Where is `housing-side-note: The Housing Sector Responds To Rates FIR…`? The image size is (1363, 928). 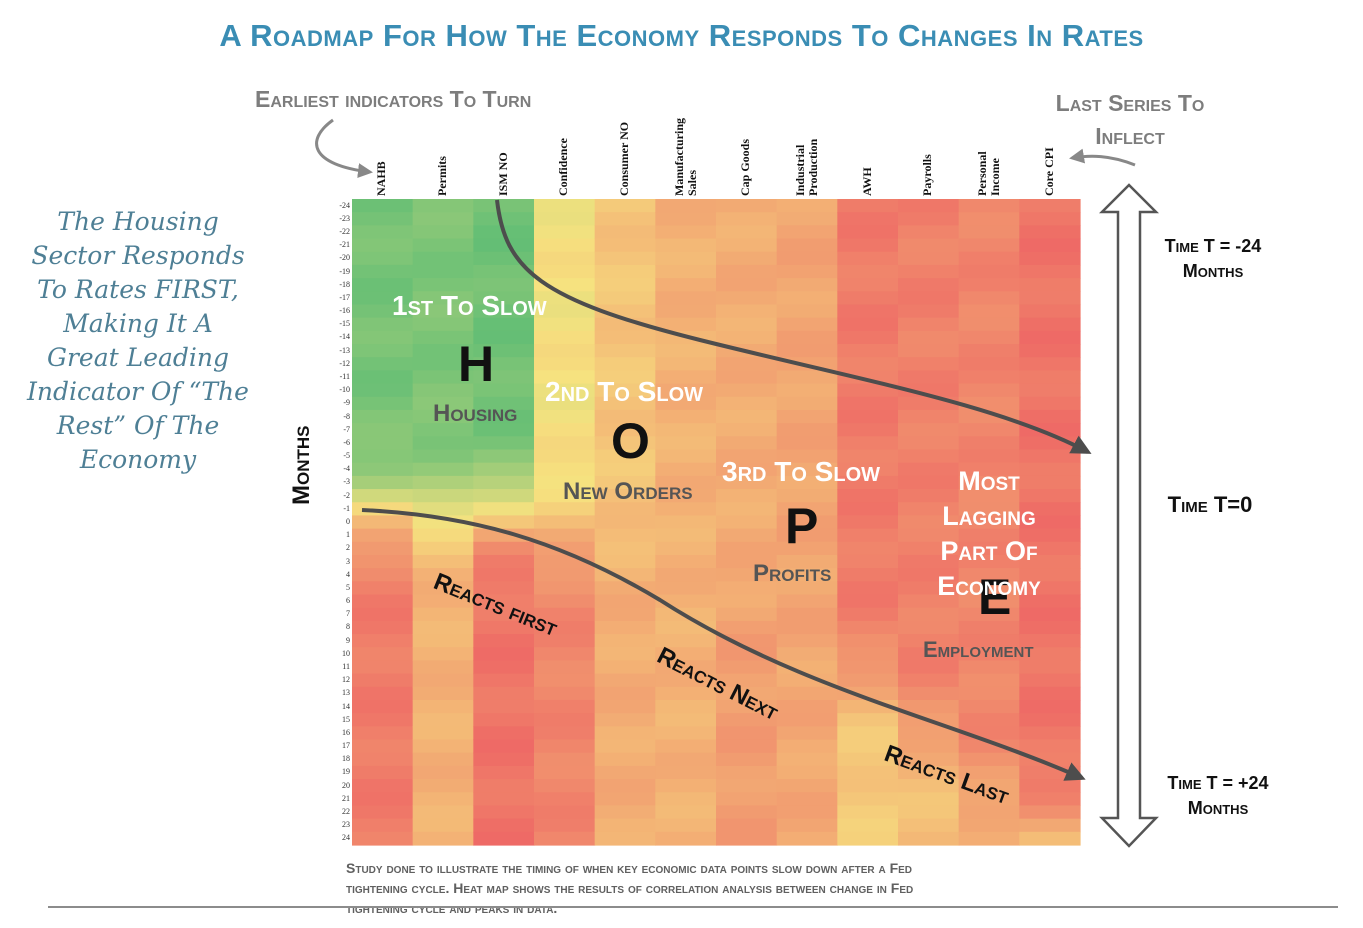
housing-side-note: The Housing Sector Responds To Rates FIR… is located at coordinates (138, 341).